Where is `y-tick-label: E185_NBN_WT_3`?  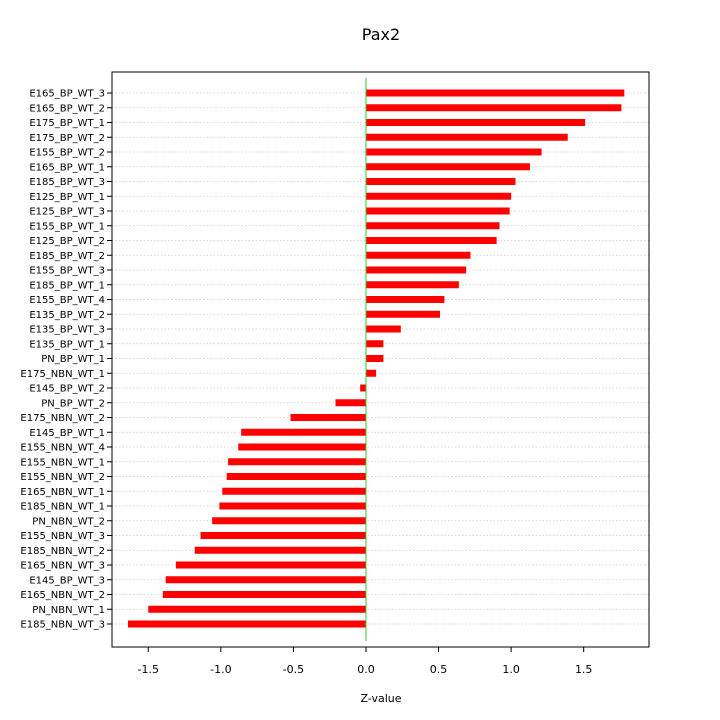 y-tick-label: E185_NBN_WT_3 is located at coordinates (62, 625).